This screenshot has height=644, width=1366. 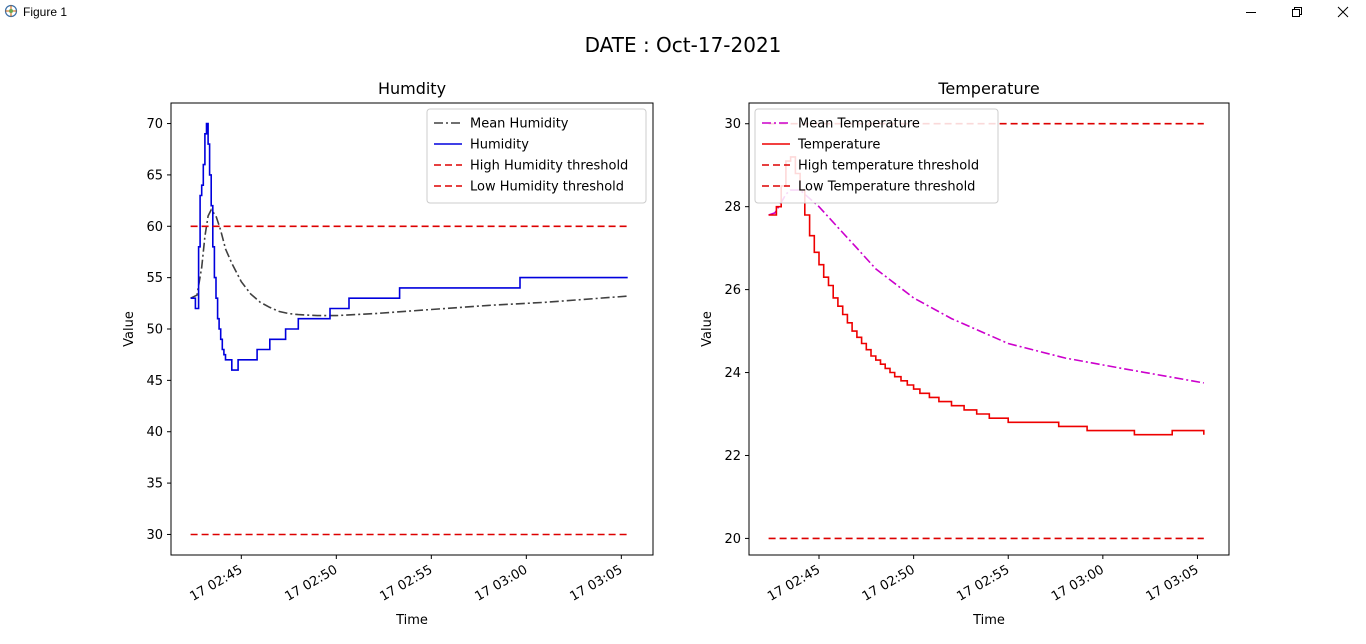 I want to click on x-axis-label-0: Time, so click(x=411, y=620).